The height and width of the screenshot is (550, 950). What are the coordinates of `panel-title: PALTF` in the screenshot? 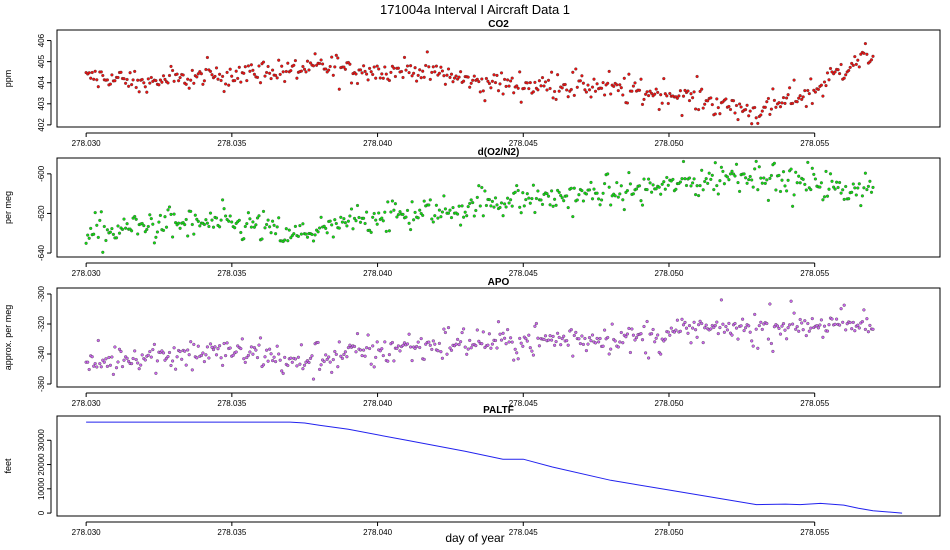 It's located at (498, 410).